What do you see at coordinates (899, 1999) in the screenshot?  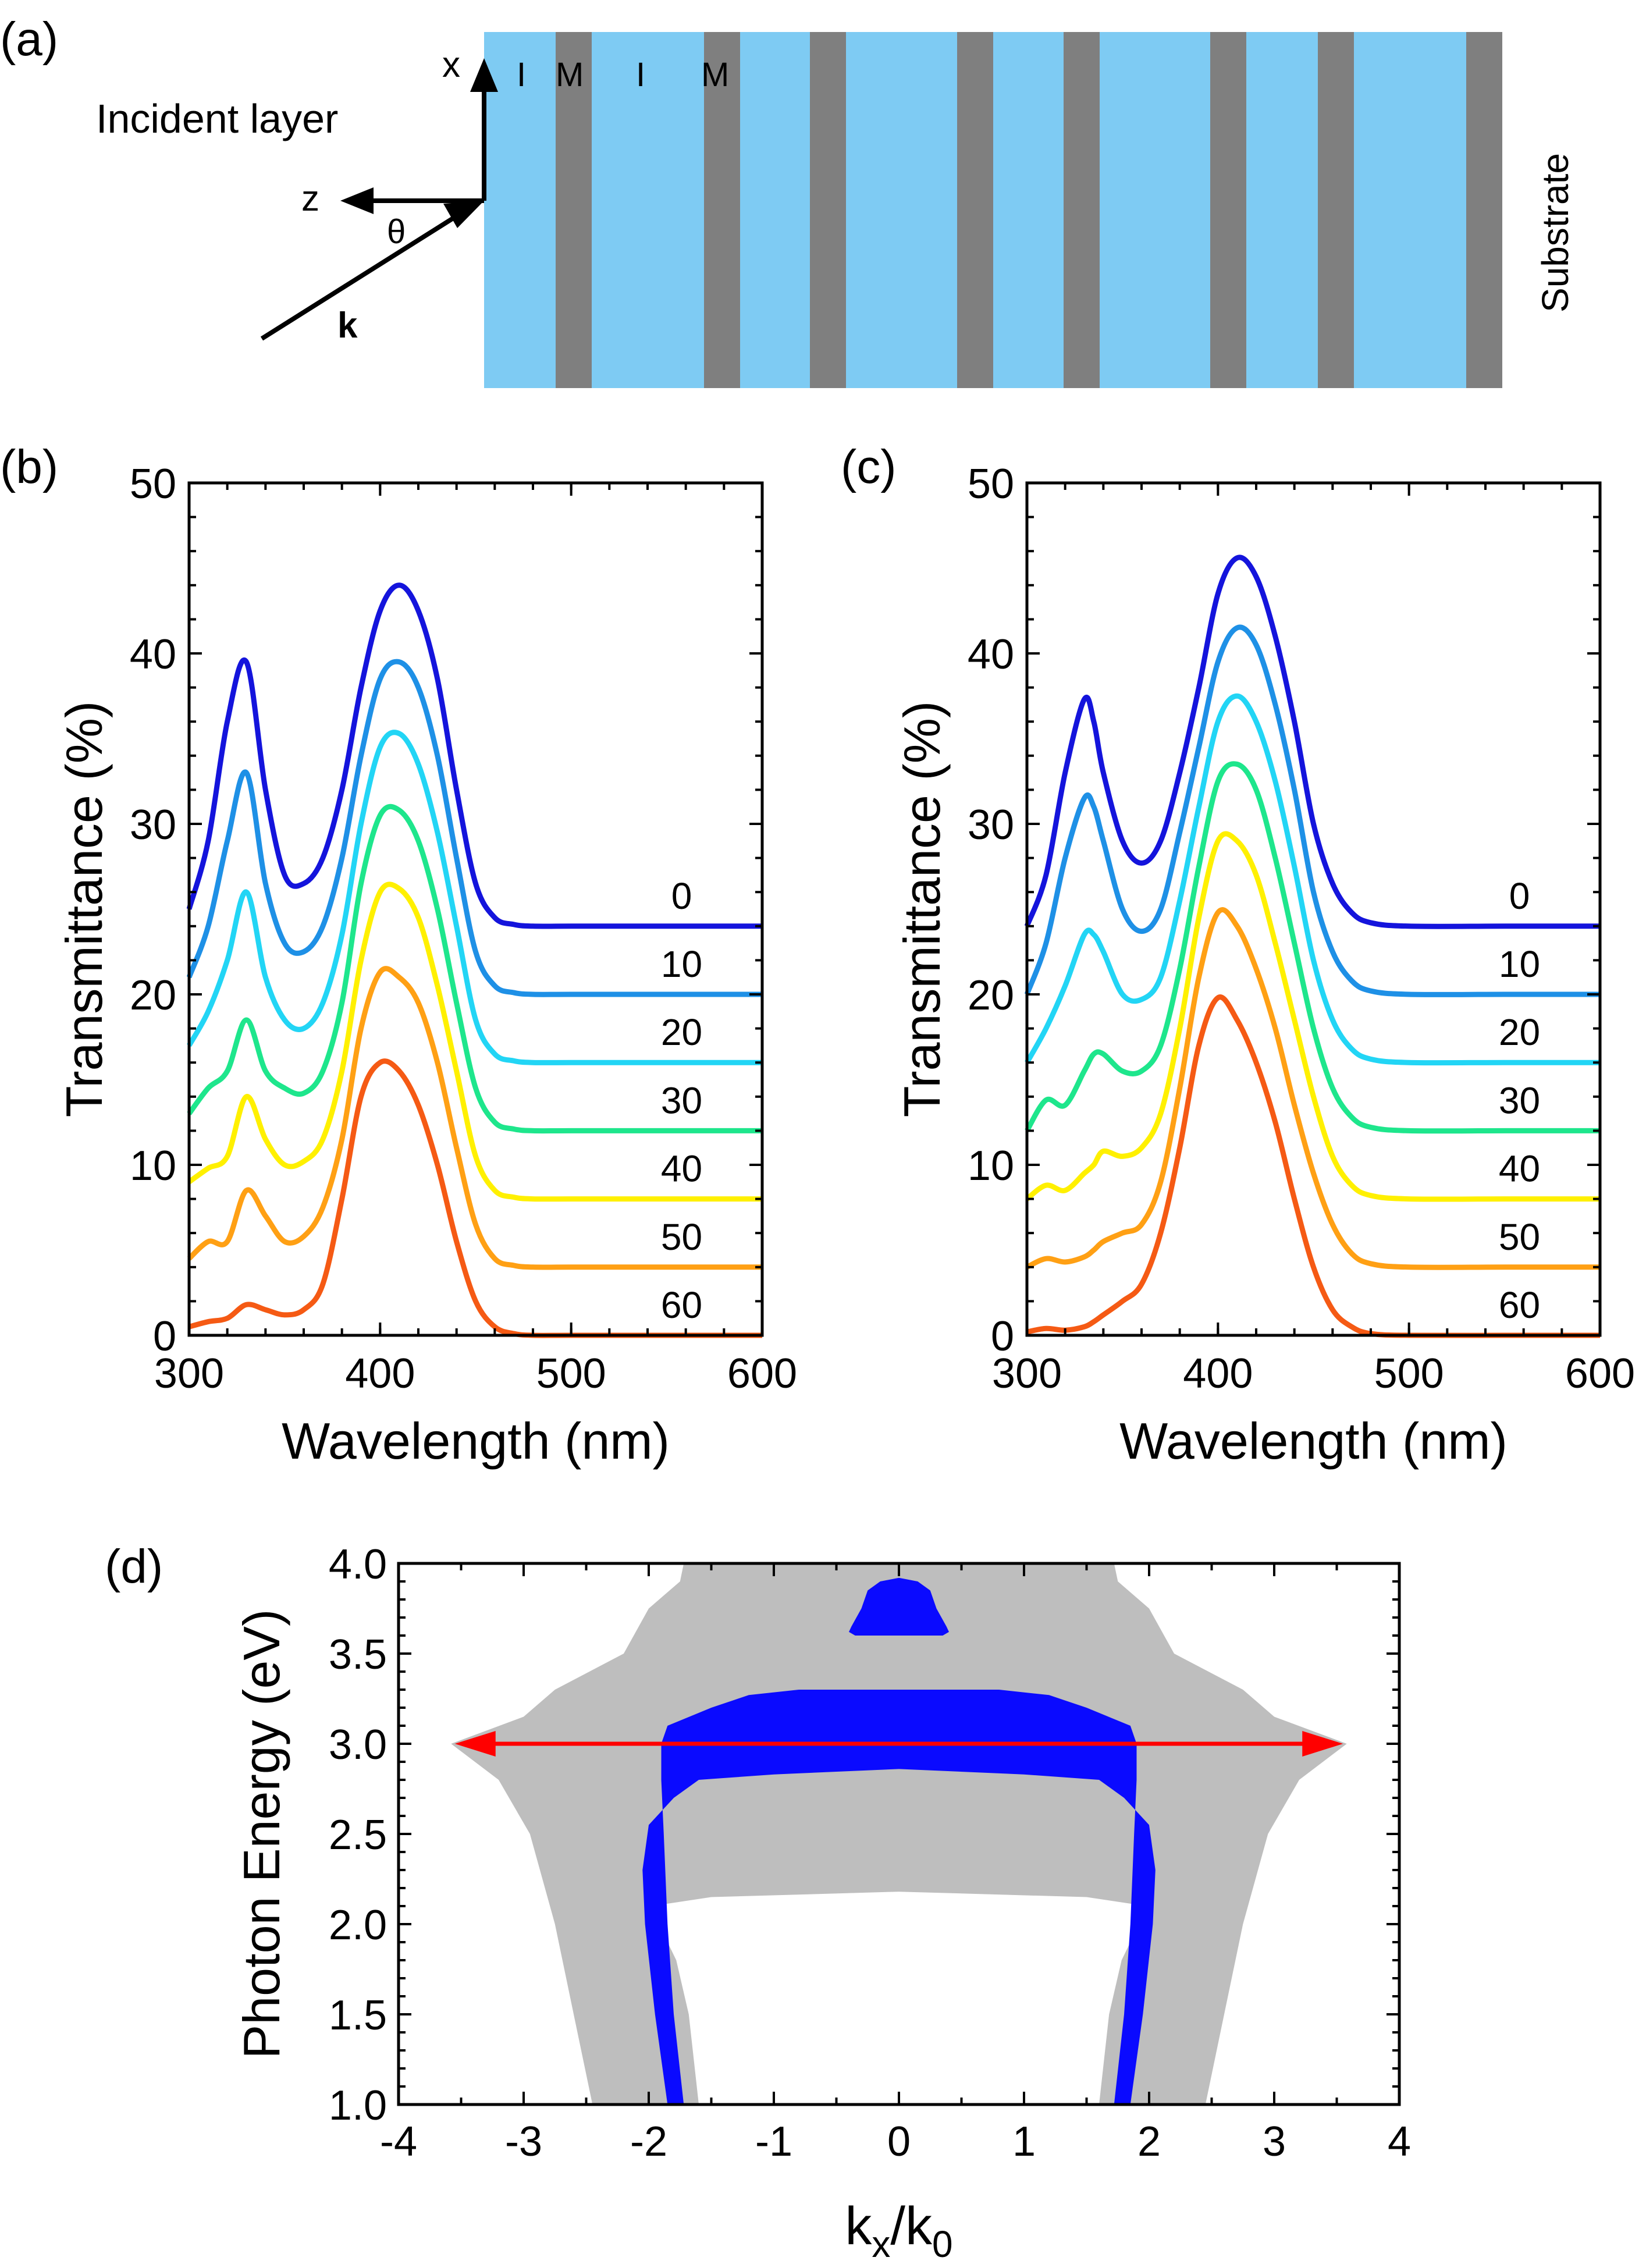 I see `white-gap-region` at bounding box center [899, 1999].